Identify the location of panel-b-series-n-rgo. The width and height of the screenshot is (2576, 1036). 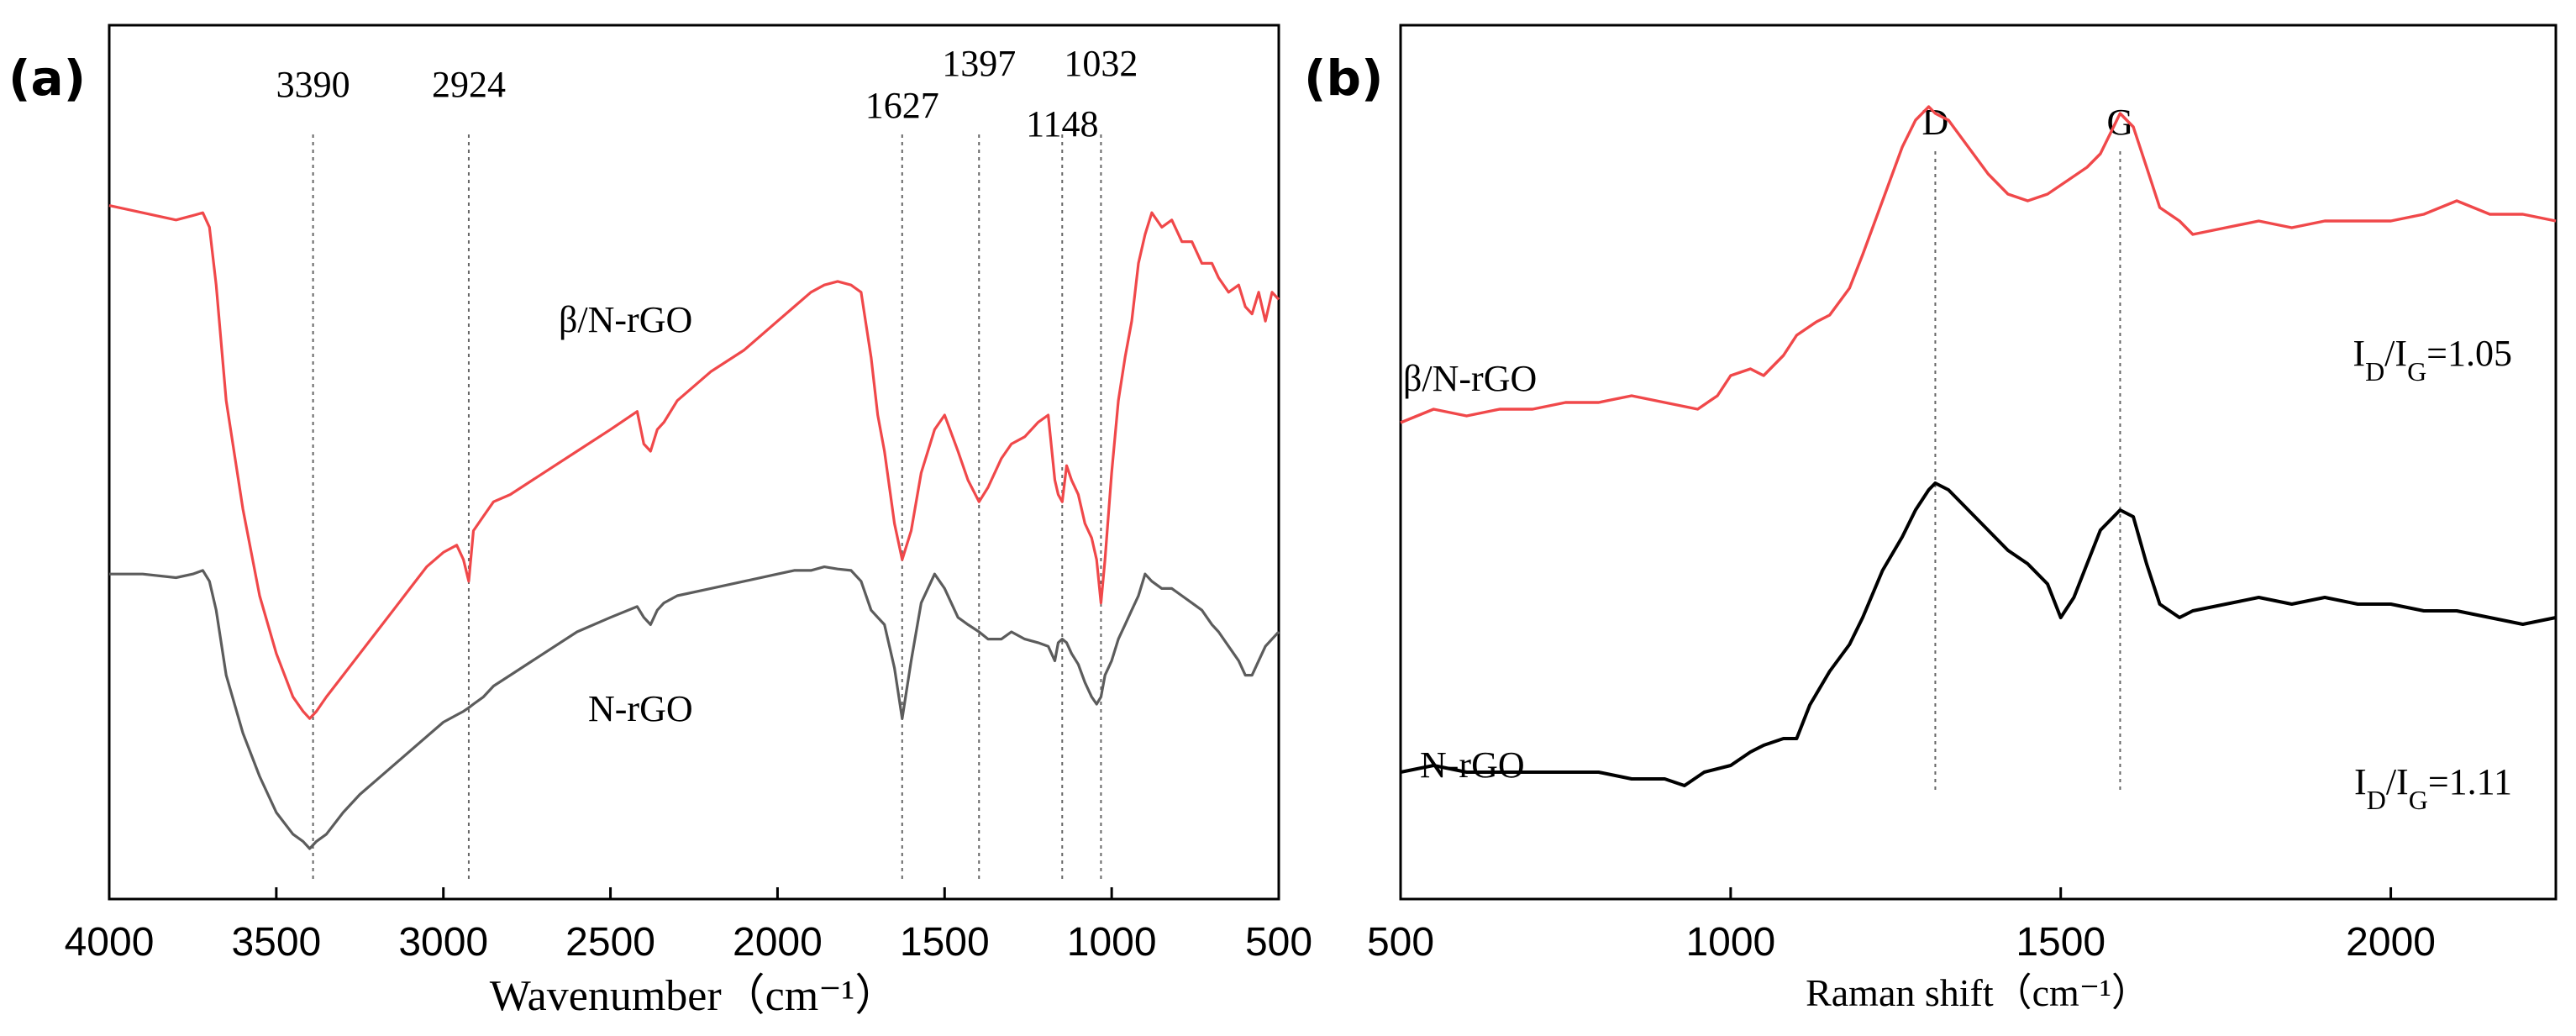
(1979, 634).